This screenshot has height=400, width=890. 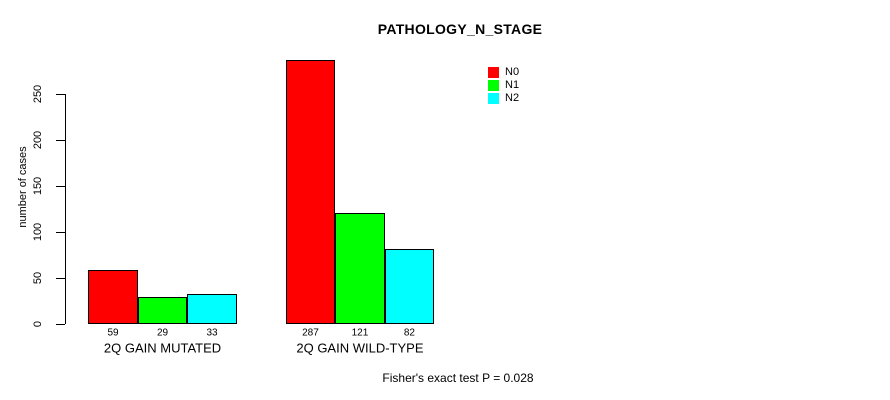 I want to click on legend-item-n0: N0, so click(x=503, y=72).